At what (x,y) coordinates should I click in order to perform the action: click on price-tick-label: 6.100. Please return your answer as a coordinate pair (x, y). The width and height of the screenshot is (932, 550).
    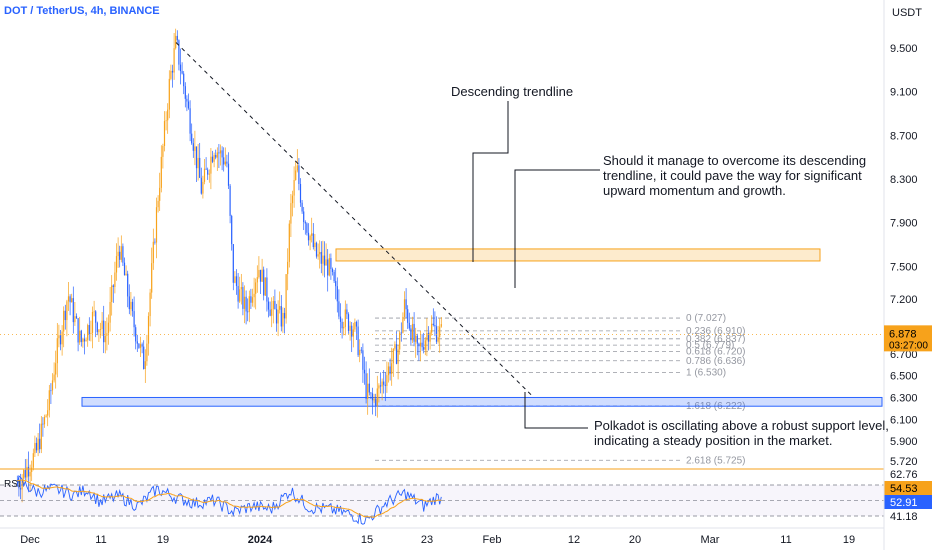
    Looking at the image, I should click on (904, 420).